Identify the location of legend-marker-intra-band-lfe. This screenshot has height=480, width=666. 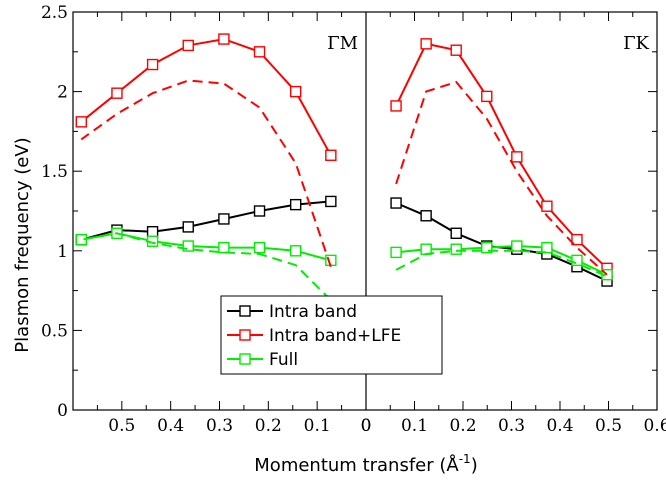
(245, 335).